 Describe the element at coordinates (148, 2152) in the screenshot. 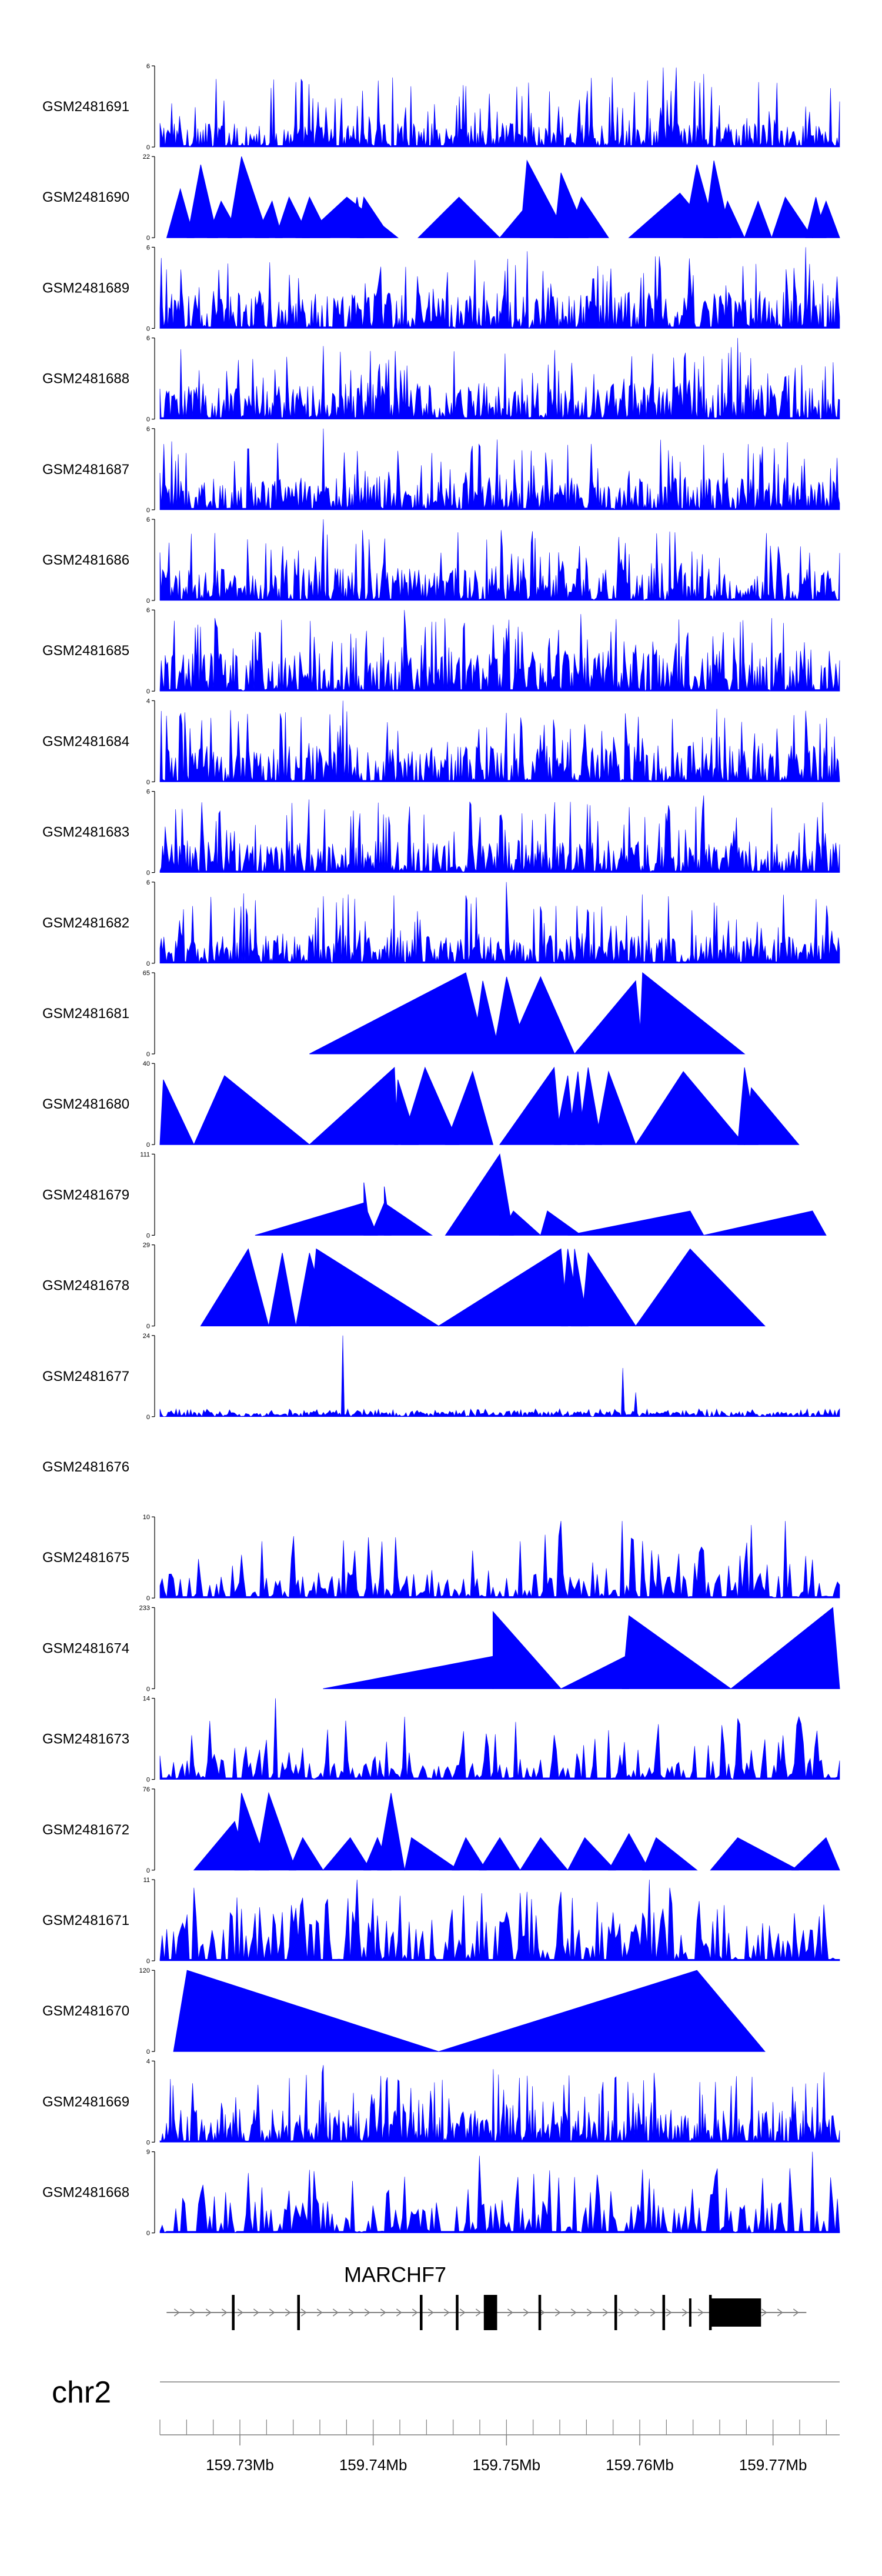

I see `y-axis-max-label: 9` at that location.